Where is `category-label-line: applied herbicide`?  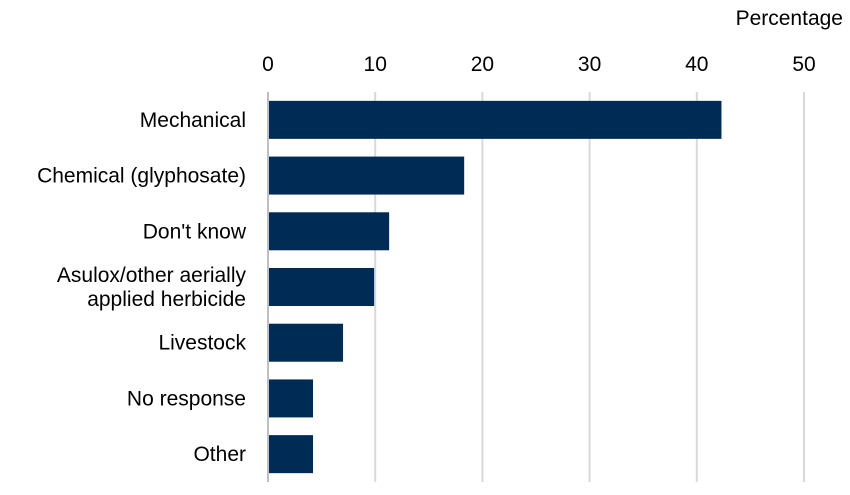
category-label-line: applied herbicide is located at coordinates (166, 299).